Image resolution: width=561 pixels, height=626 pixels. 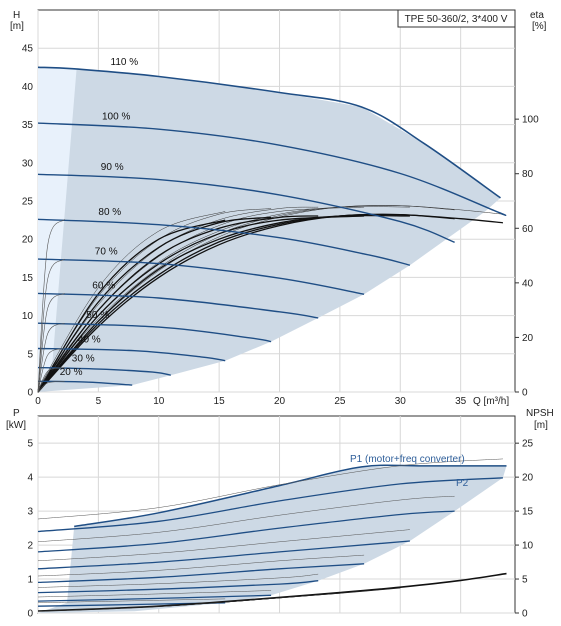 What do you see at coordinates (16, 15) in the screenshot?
I see `y-axis-label-h: H` at bounding box center [16, 15].